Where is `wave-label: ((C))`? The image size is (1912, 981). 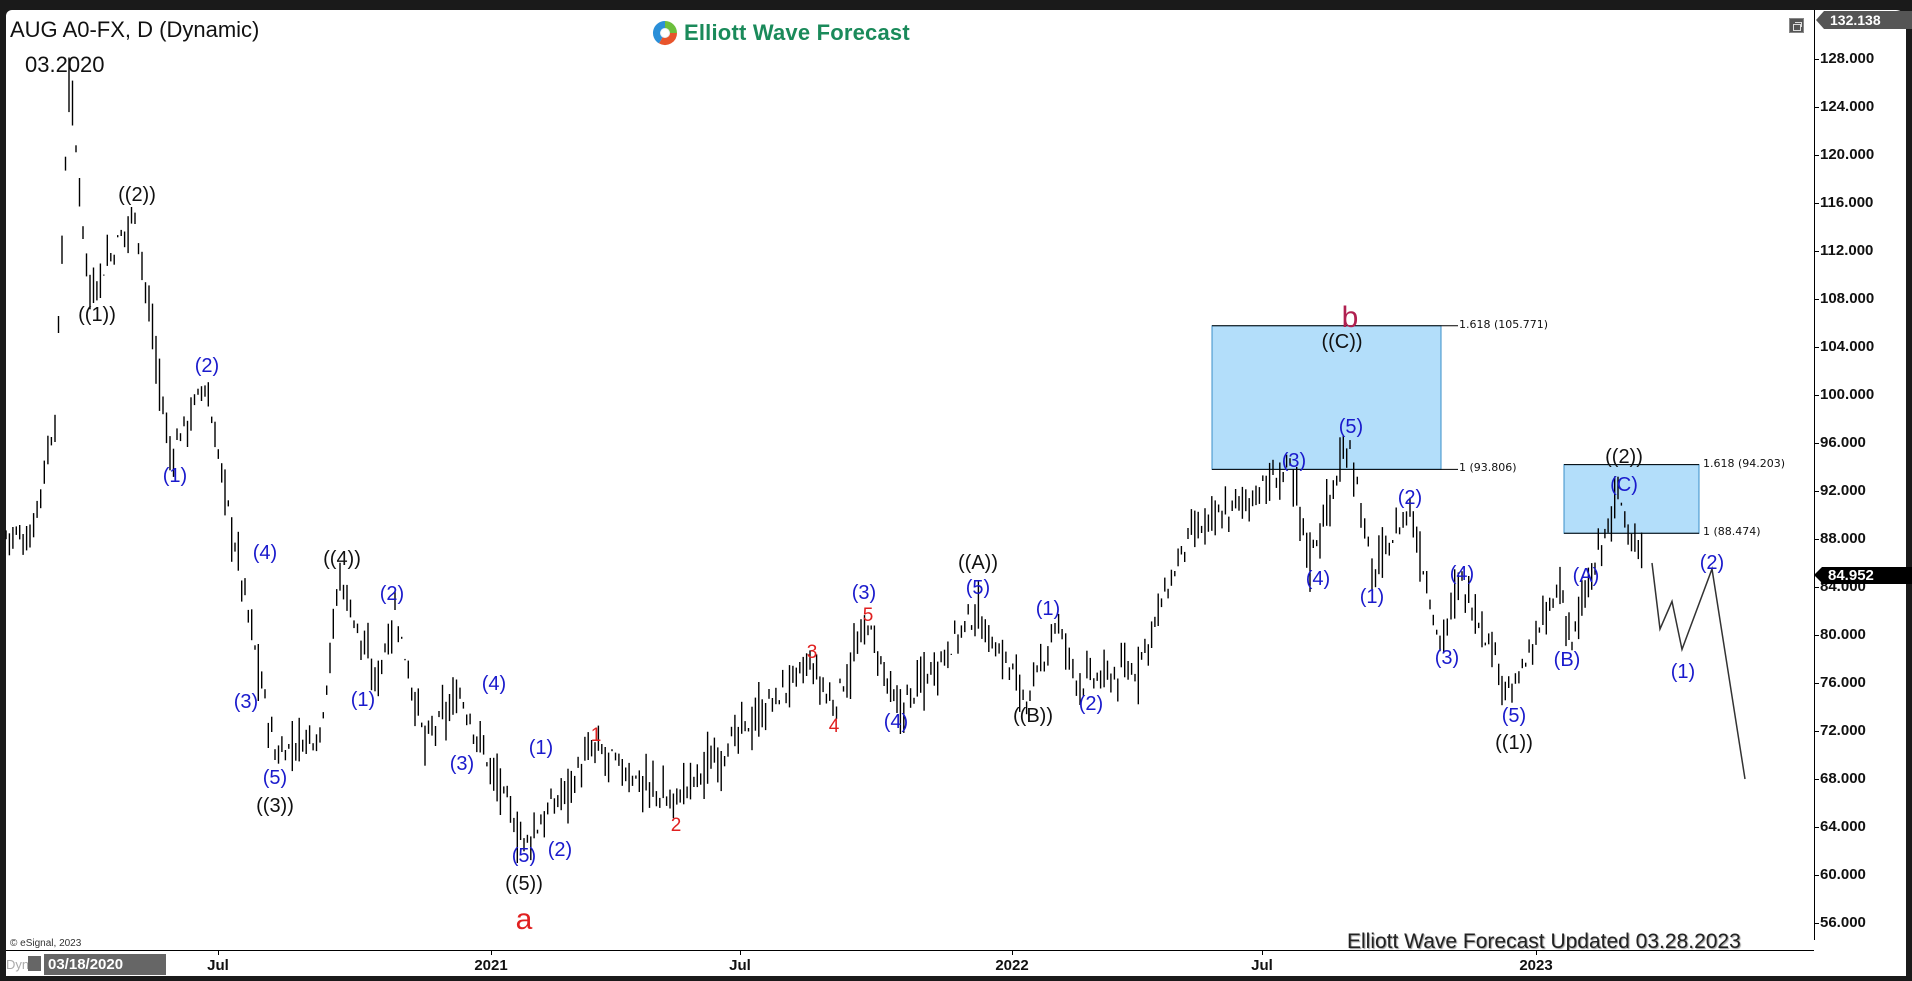
wave-label: ((C)) is located at coordinates (1342, 342).